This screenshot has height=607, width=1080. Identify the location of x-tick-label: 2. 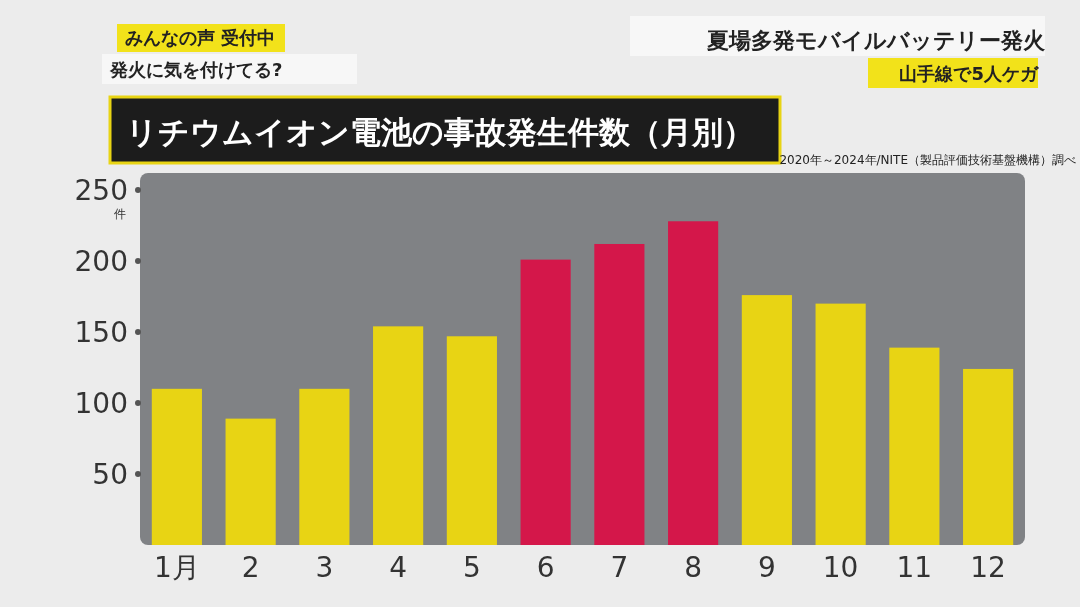
(250, 567).